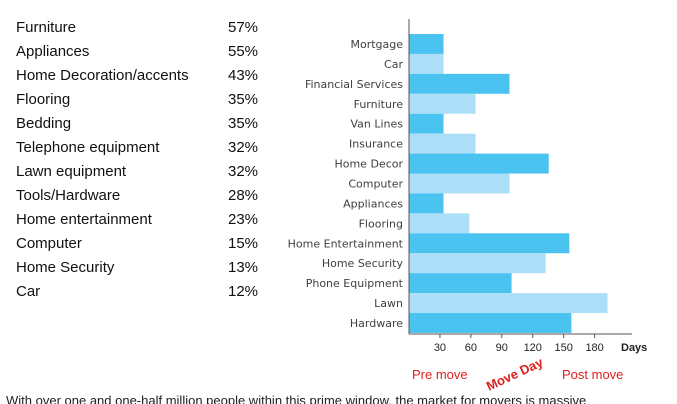  What do you see at coordinates (65, 267) in the screenshot?
I see `purchase-item-label: Home Security` at bounding box center [65, 267].